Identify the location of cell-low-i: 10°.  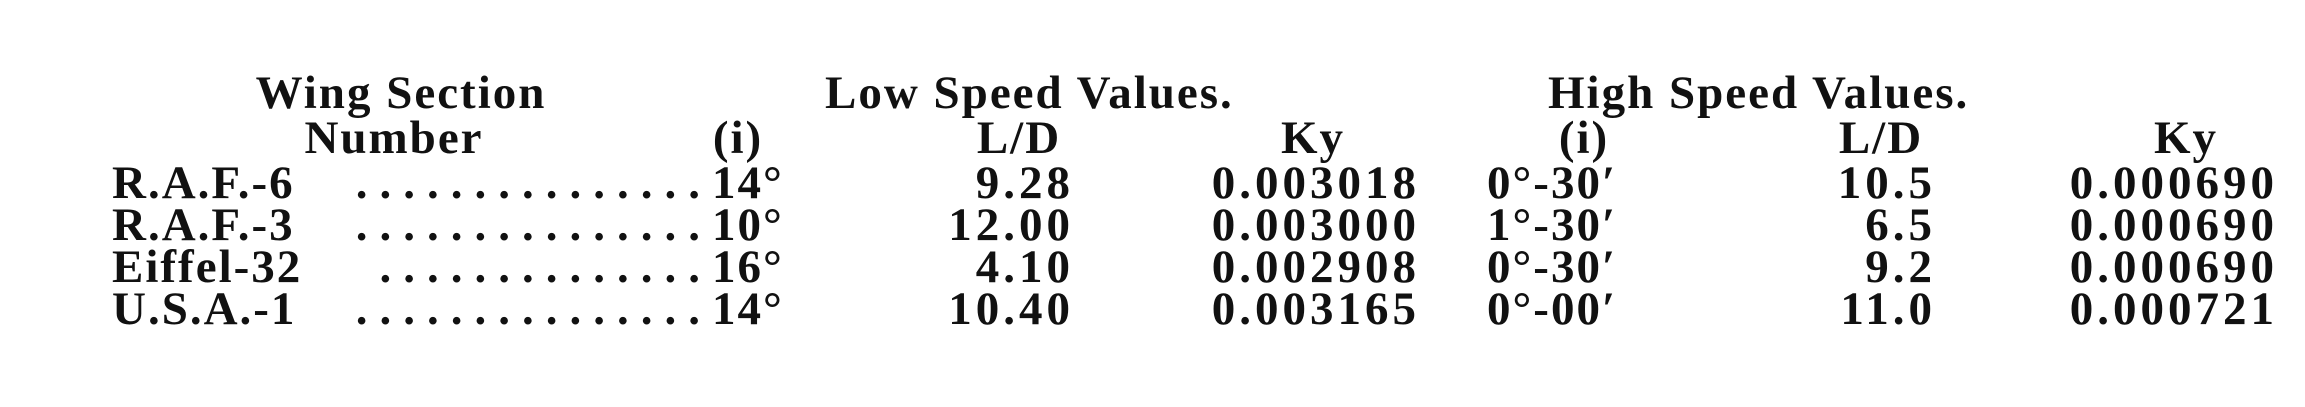
(748, 225).